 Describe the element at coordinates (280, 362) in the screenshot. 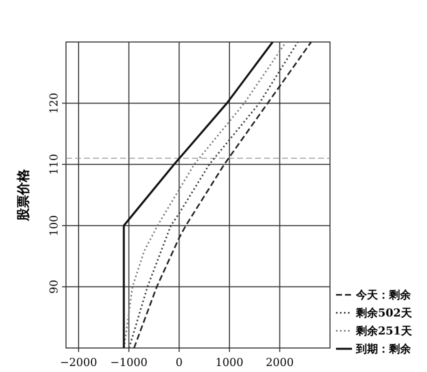

I see `x-tick-label: 2000` at that location.